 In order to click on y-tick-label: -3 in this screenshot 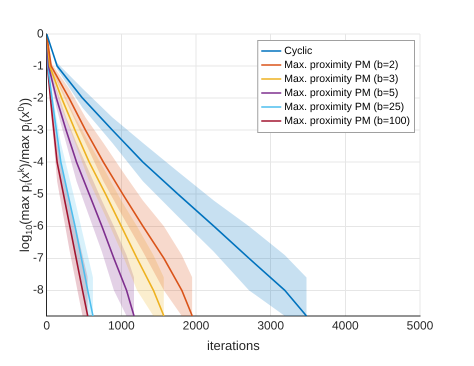, I will do `click(38, 129)`.